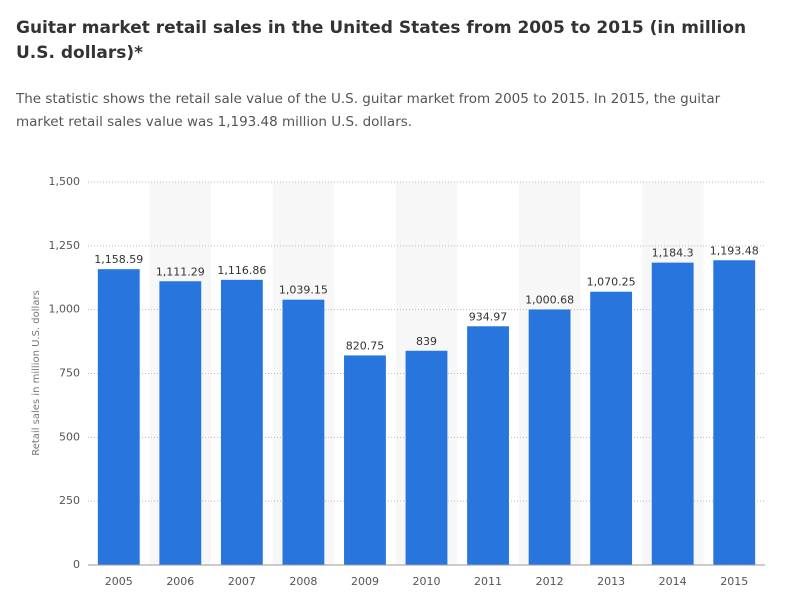  I want to click on value-label: 839, so click(426, 341).